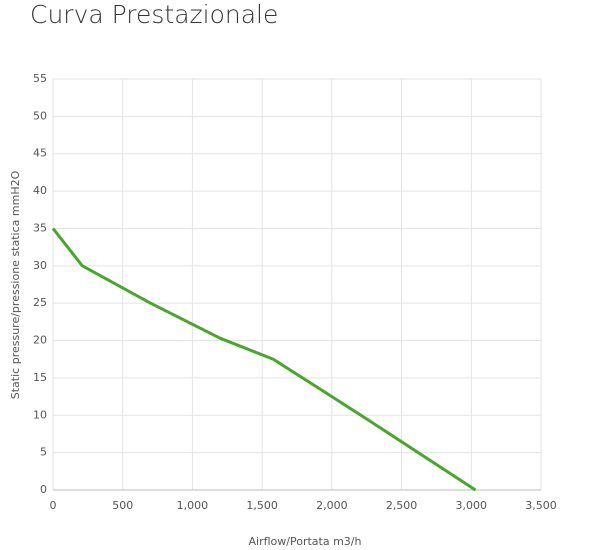  I want to click on y-tick-label: 30, so click(40, 265).